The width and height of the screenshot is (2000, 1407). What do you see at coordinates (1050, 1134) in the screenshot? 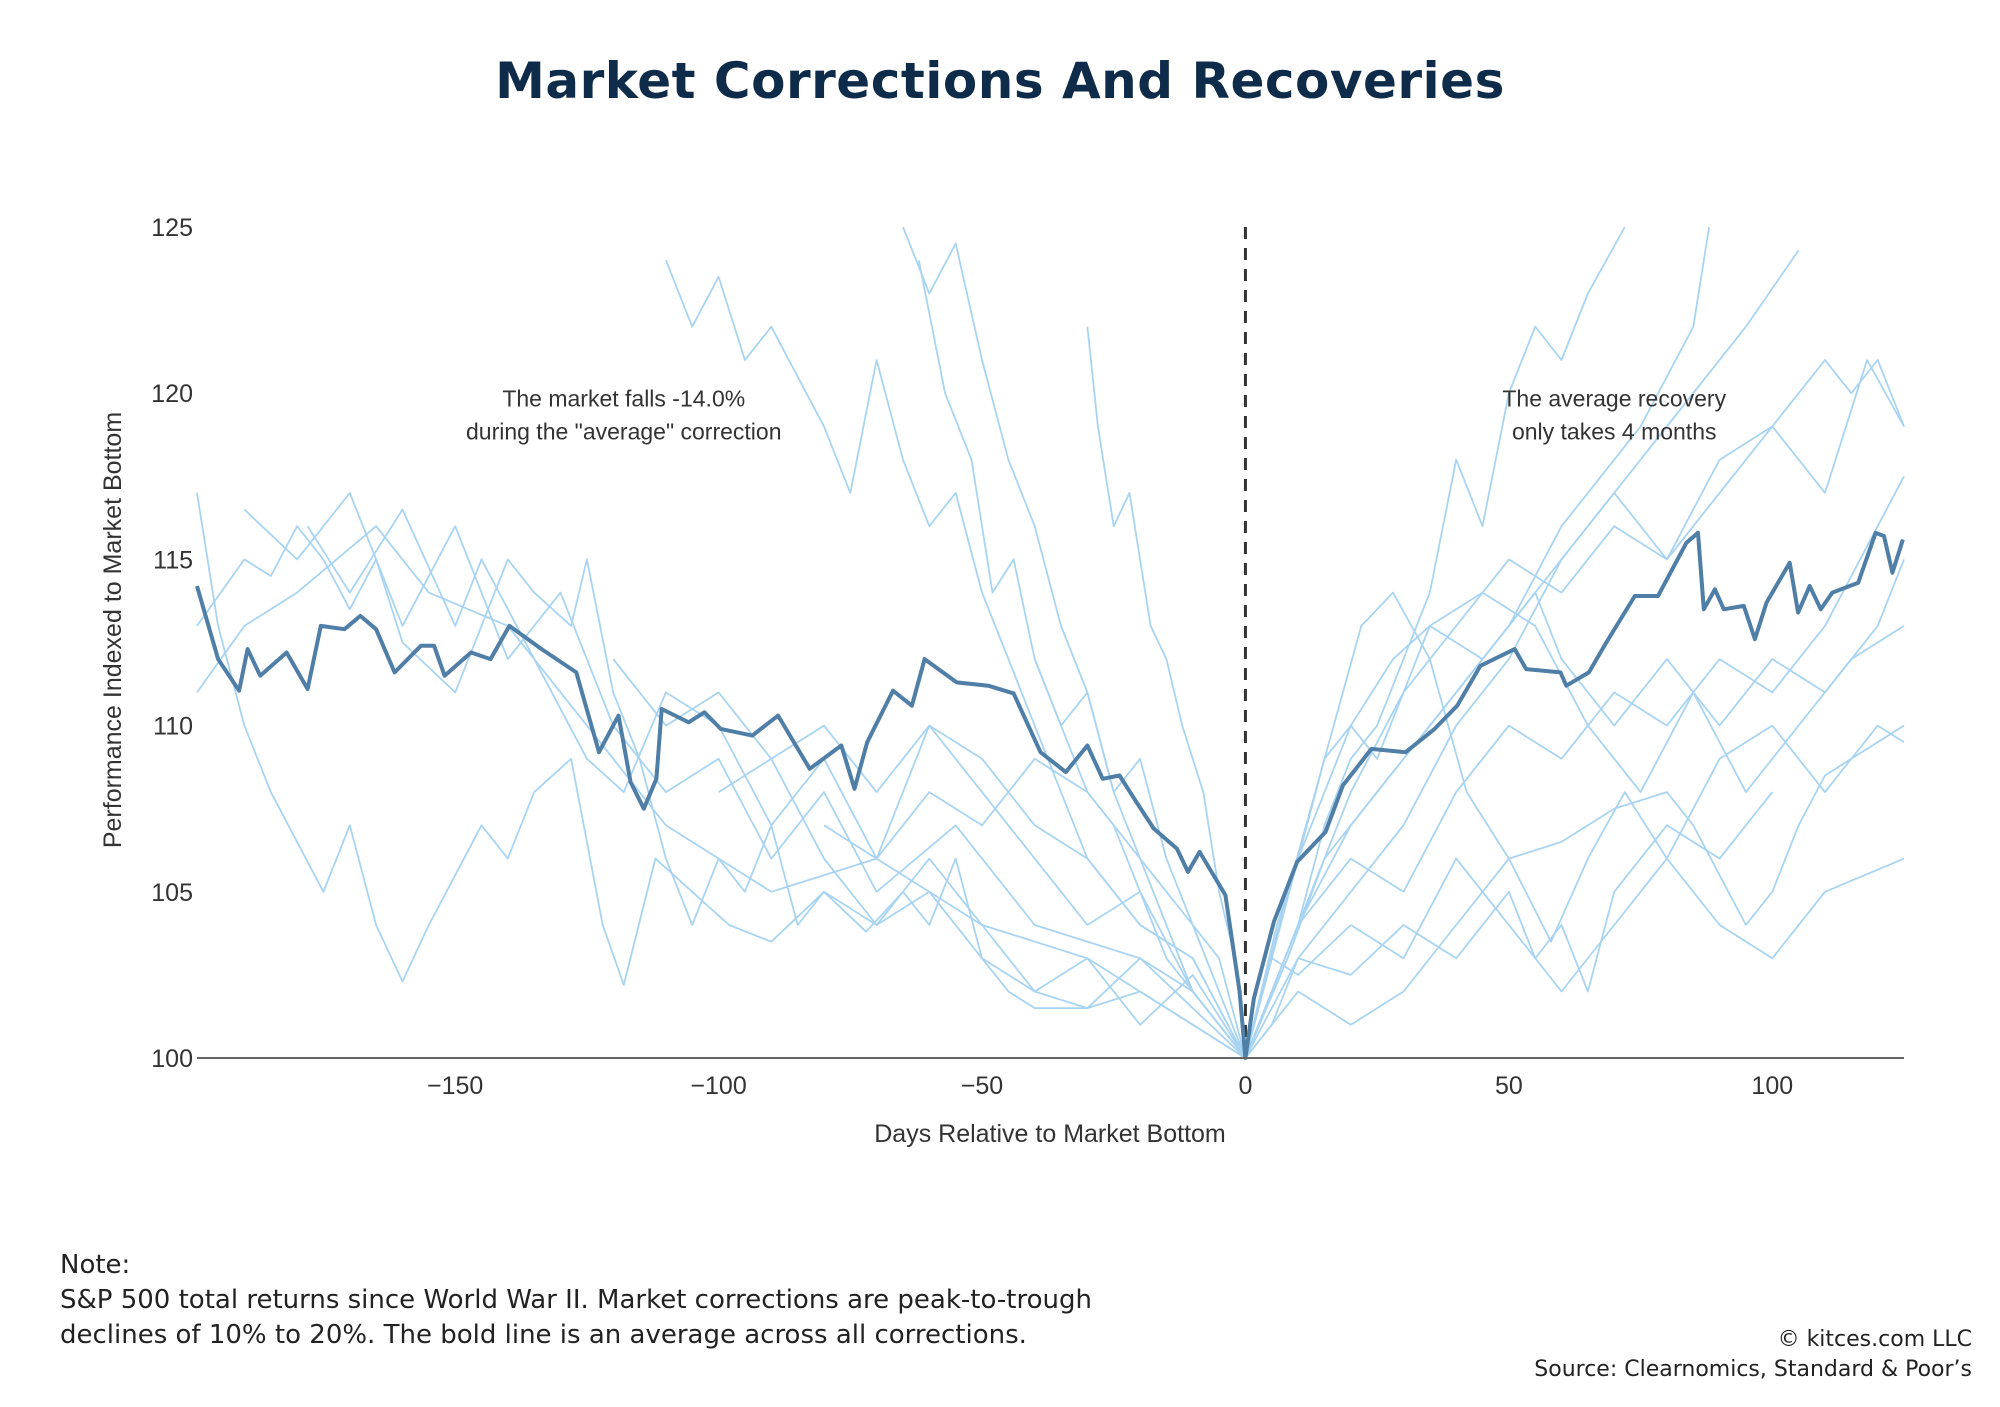
I see `x-axis-label: Days Relative to Market Bottom` at bounding box center [1050, 1134].